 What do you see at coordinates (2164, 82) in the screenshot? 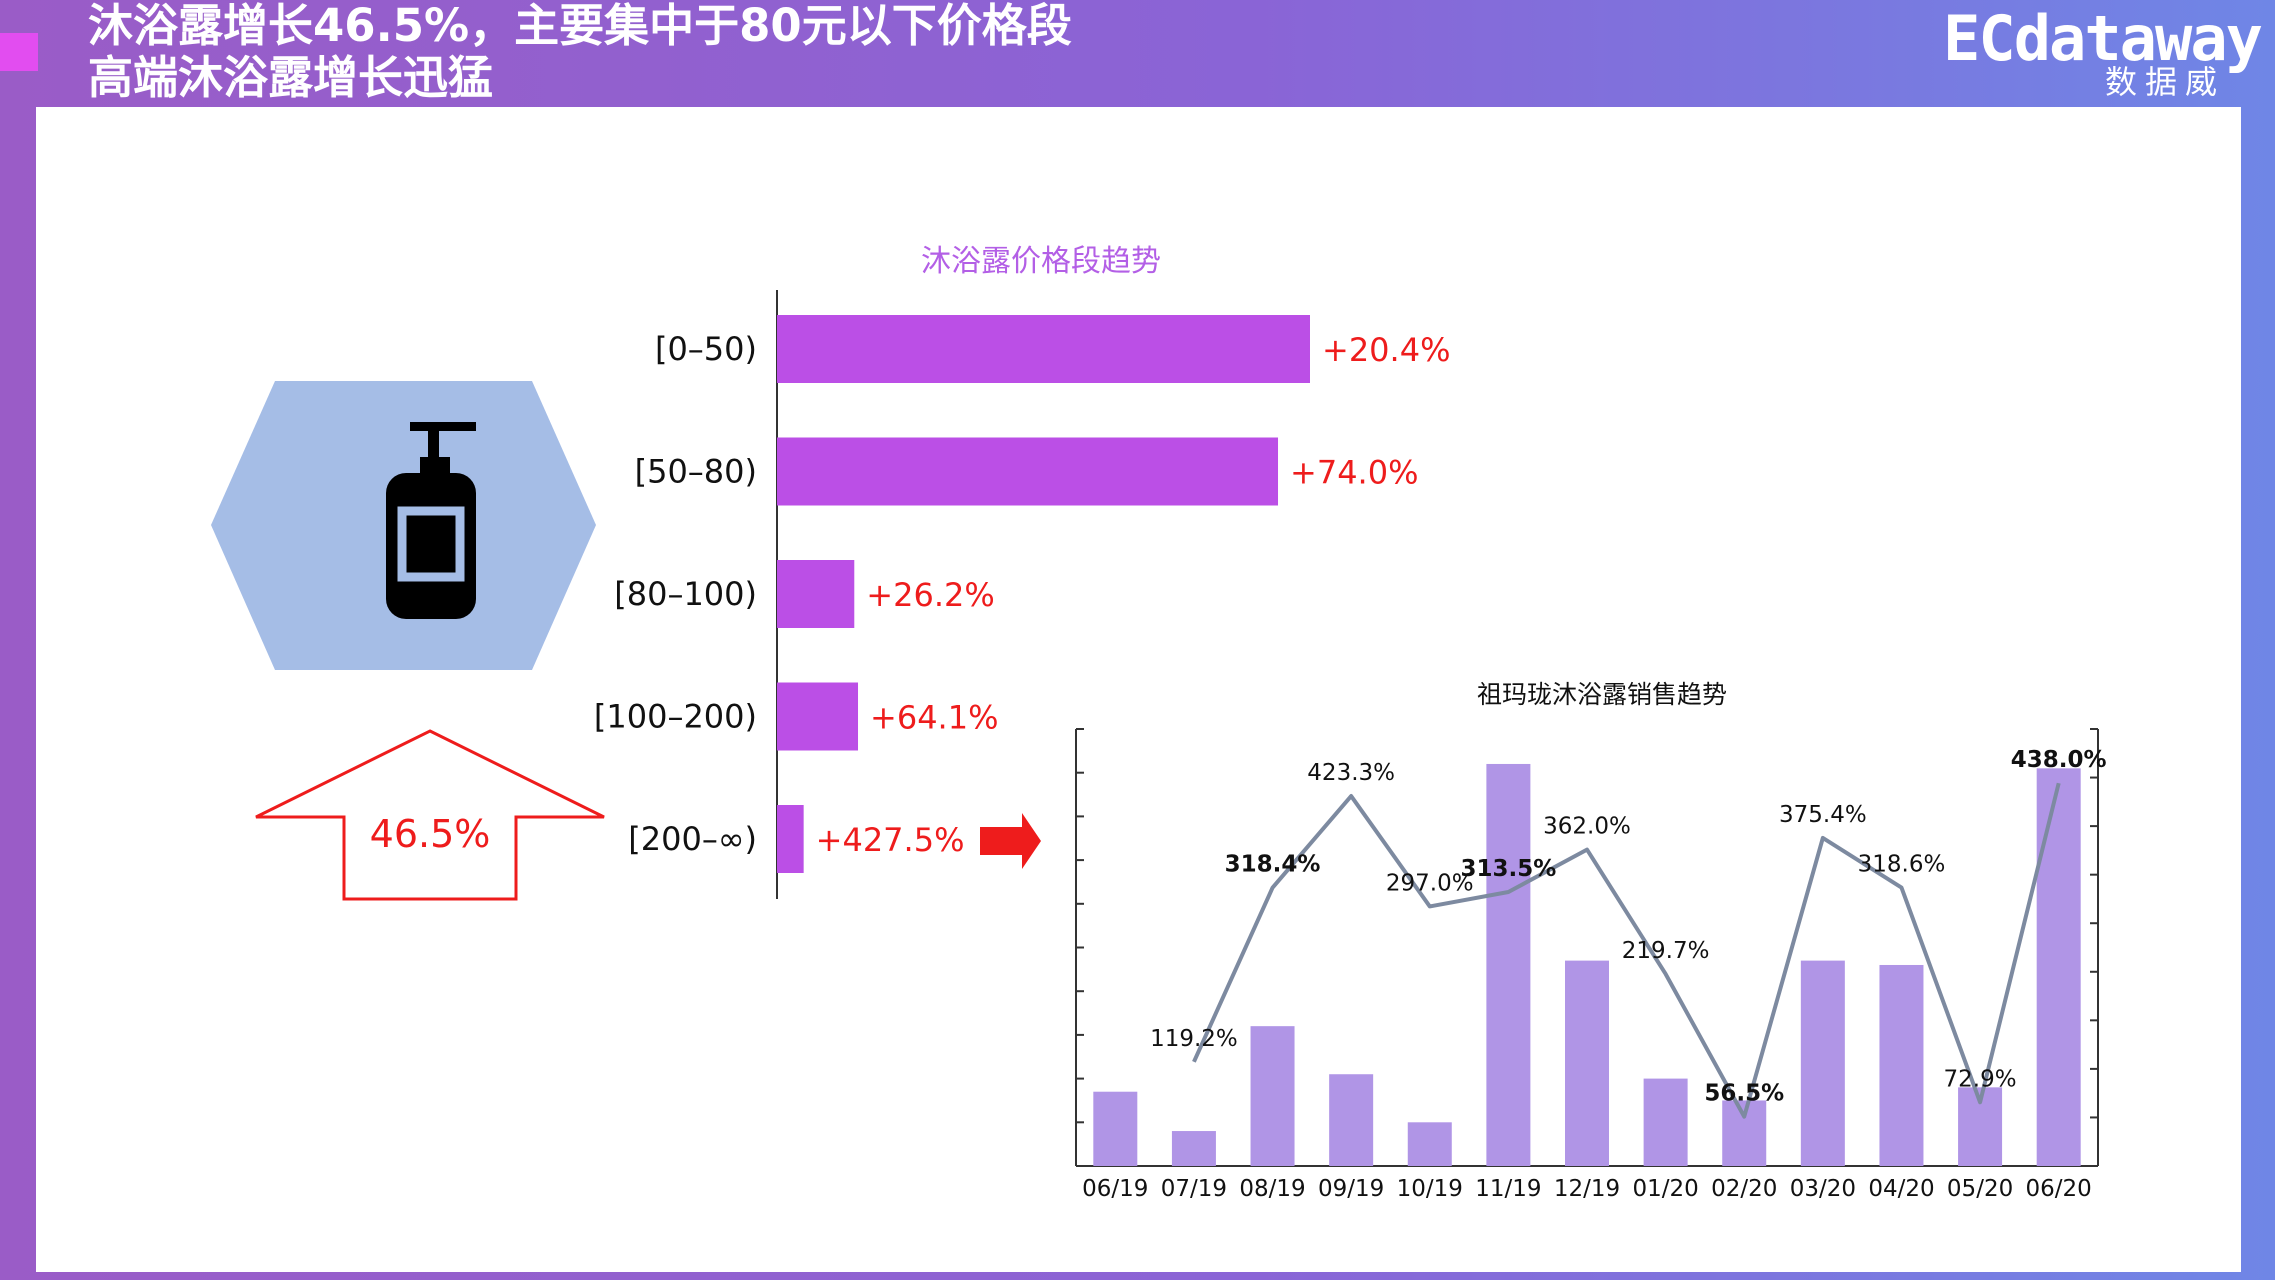
I see `logo-subtext: 数据威` at bounding box center [2164, 82].